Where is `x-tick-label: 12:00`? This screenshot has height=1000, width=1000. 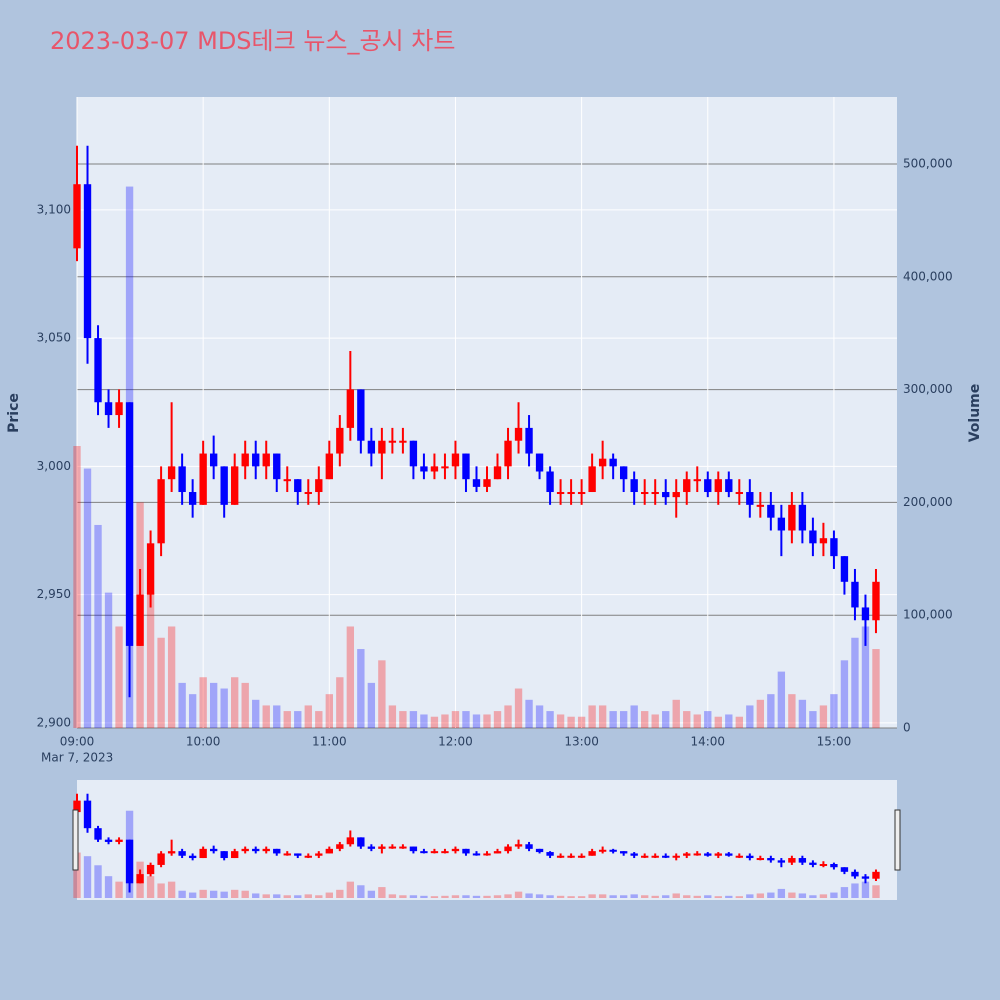 x-tick-label: 12:00 is located at coordinates (455, 742).